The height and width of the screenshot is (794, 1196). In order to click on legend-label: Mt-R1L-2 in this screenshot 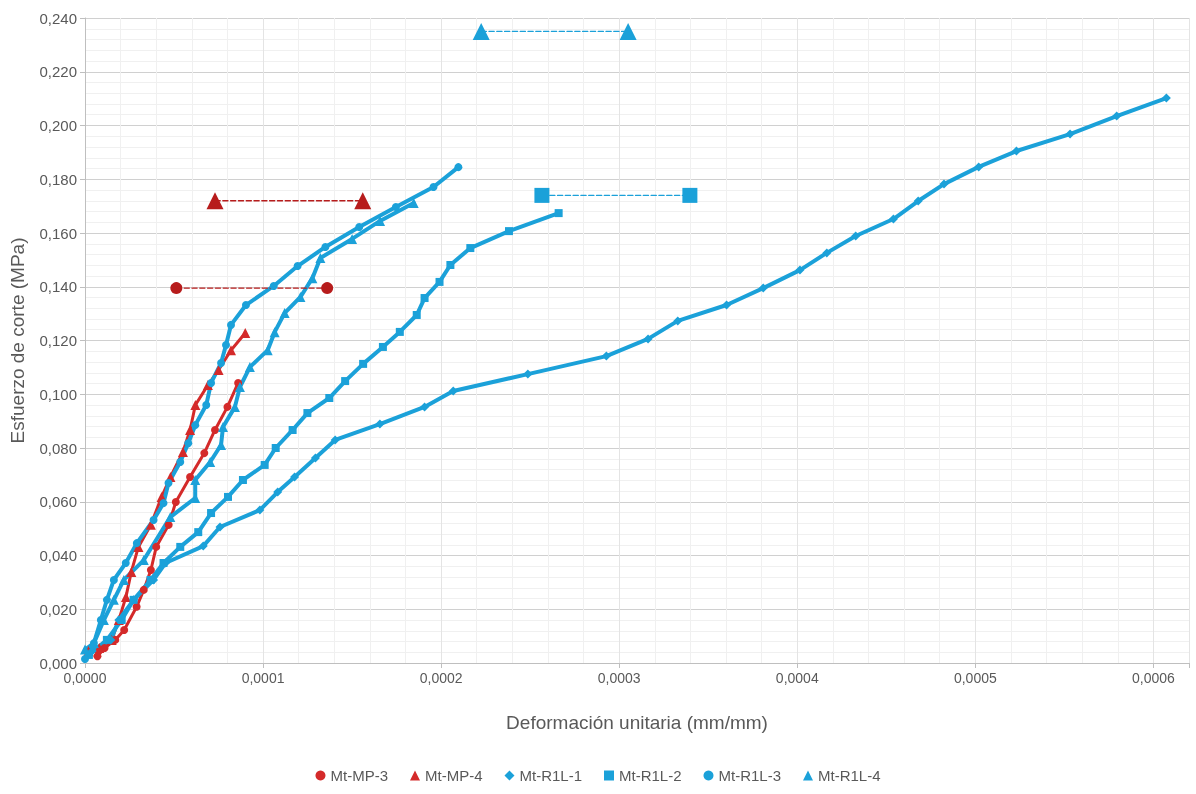, I will do `click(650, 775)`.